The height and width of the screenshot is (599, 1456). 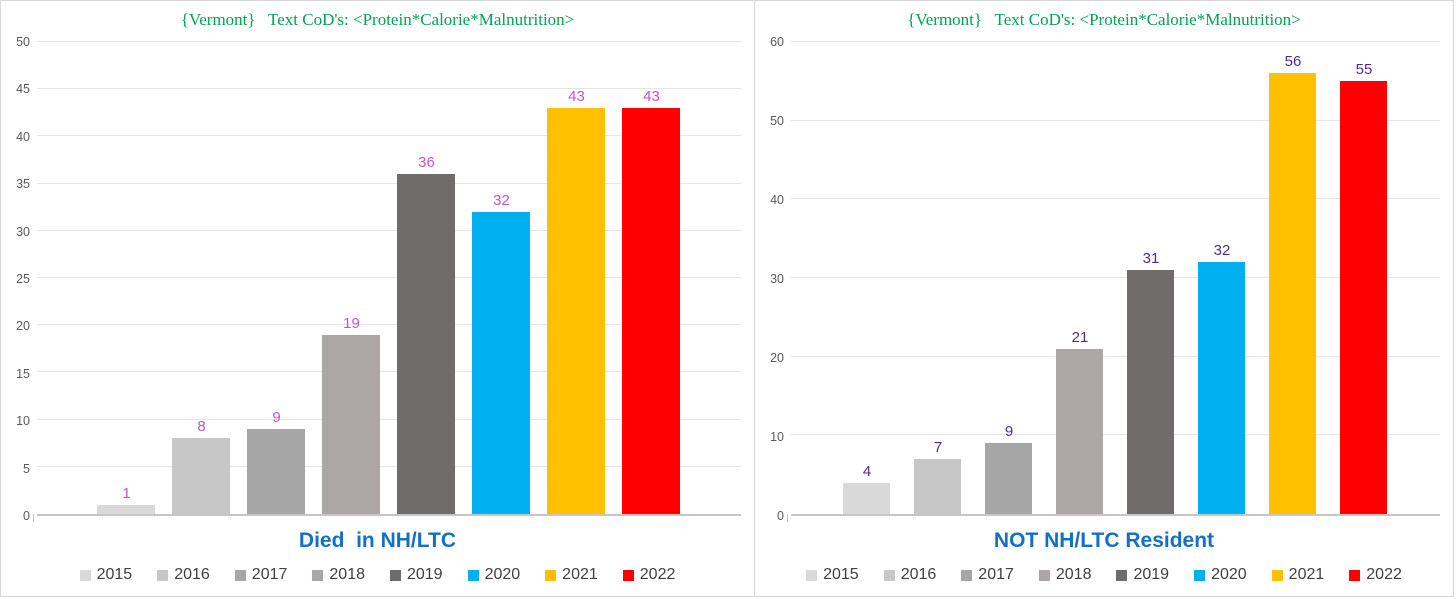 I want to click on y-axis: 0 5 10 15 20 25 30 35 40 45 50, so click(x=22, y=279).